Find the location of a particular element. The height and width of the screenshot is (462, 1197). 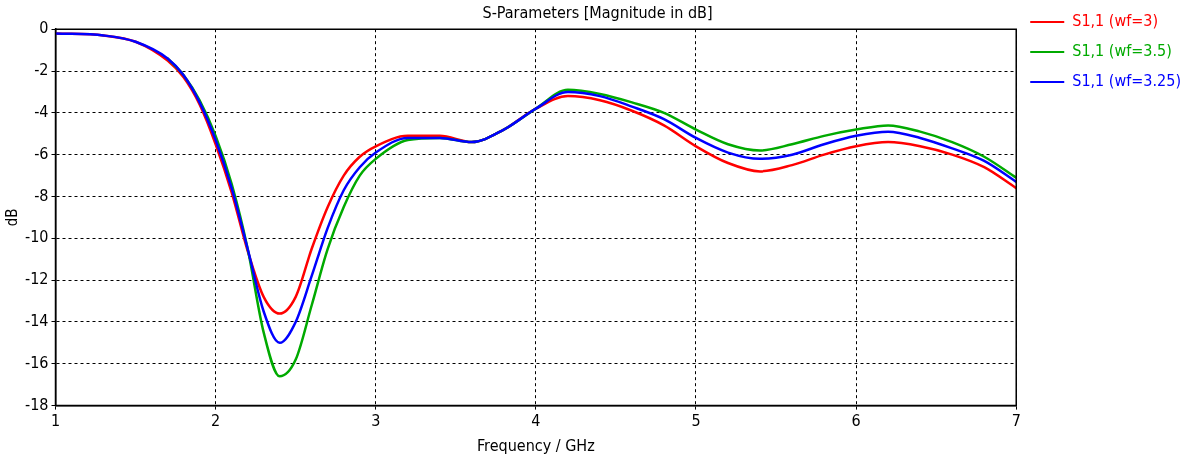

legend-label: S1,1 (wf=3.25) is located at coordinates (1126, 81).